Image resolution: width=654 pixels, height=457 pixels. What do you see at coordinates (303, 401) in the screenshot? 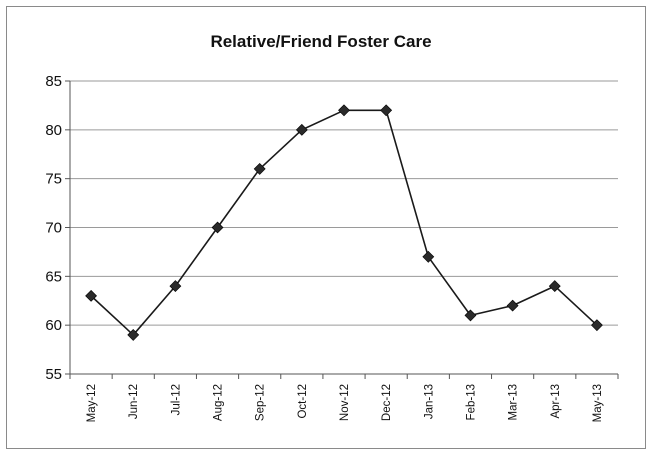
I see `x-tick-label: Oct-12` at bounding box center [303, 401].